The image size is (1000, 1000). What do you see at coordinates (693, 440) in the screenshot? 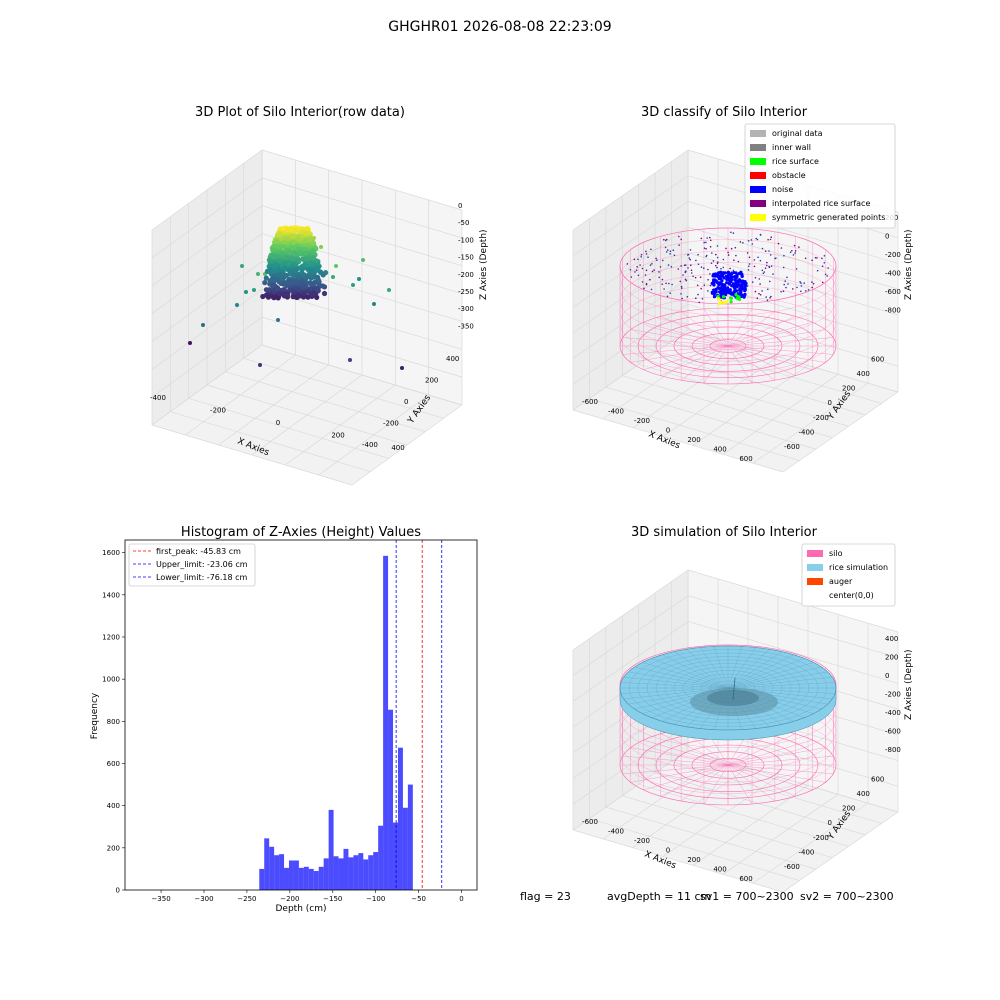
I see `x-tick-label: 200` at bounding box center [693, 440].